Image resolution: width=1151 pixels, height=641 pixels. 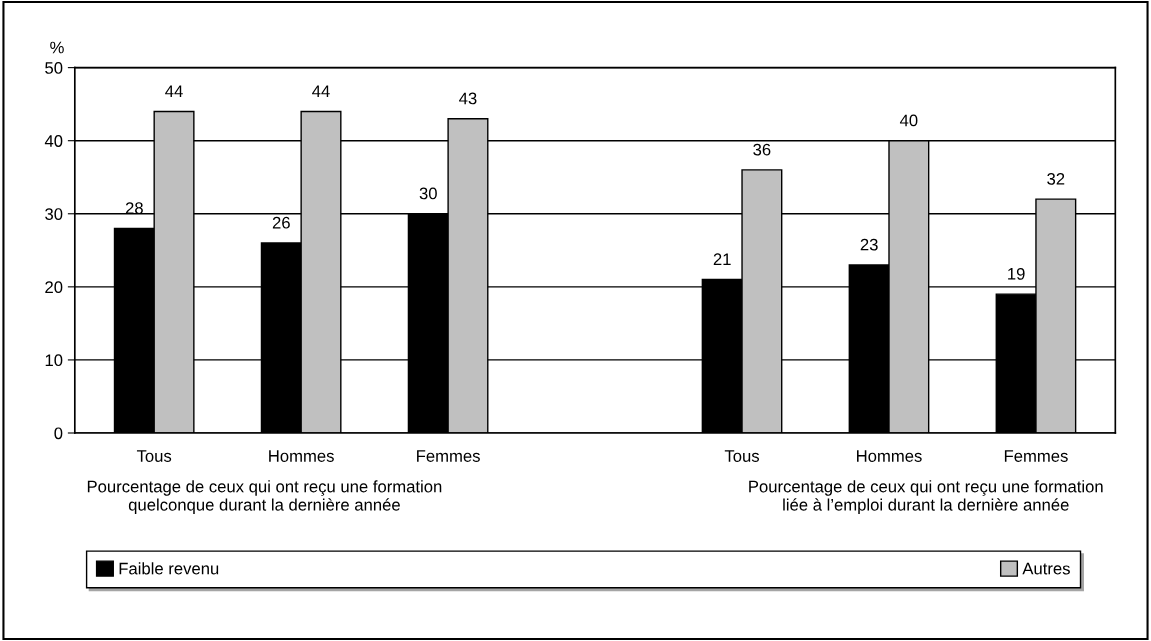 I want to click on y-tick-label: 10, so click(x=54, y=360).